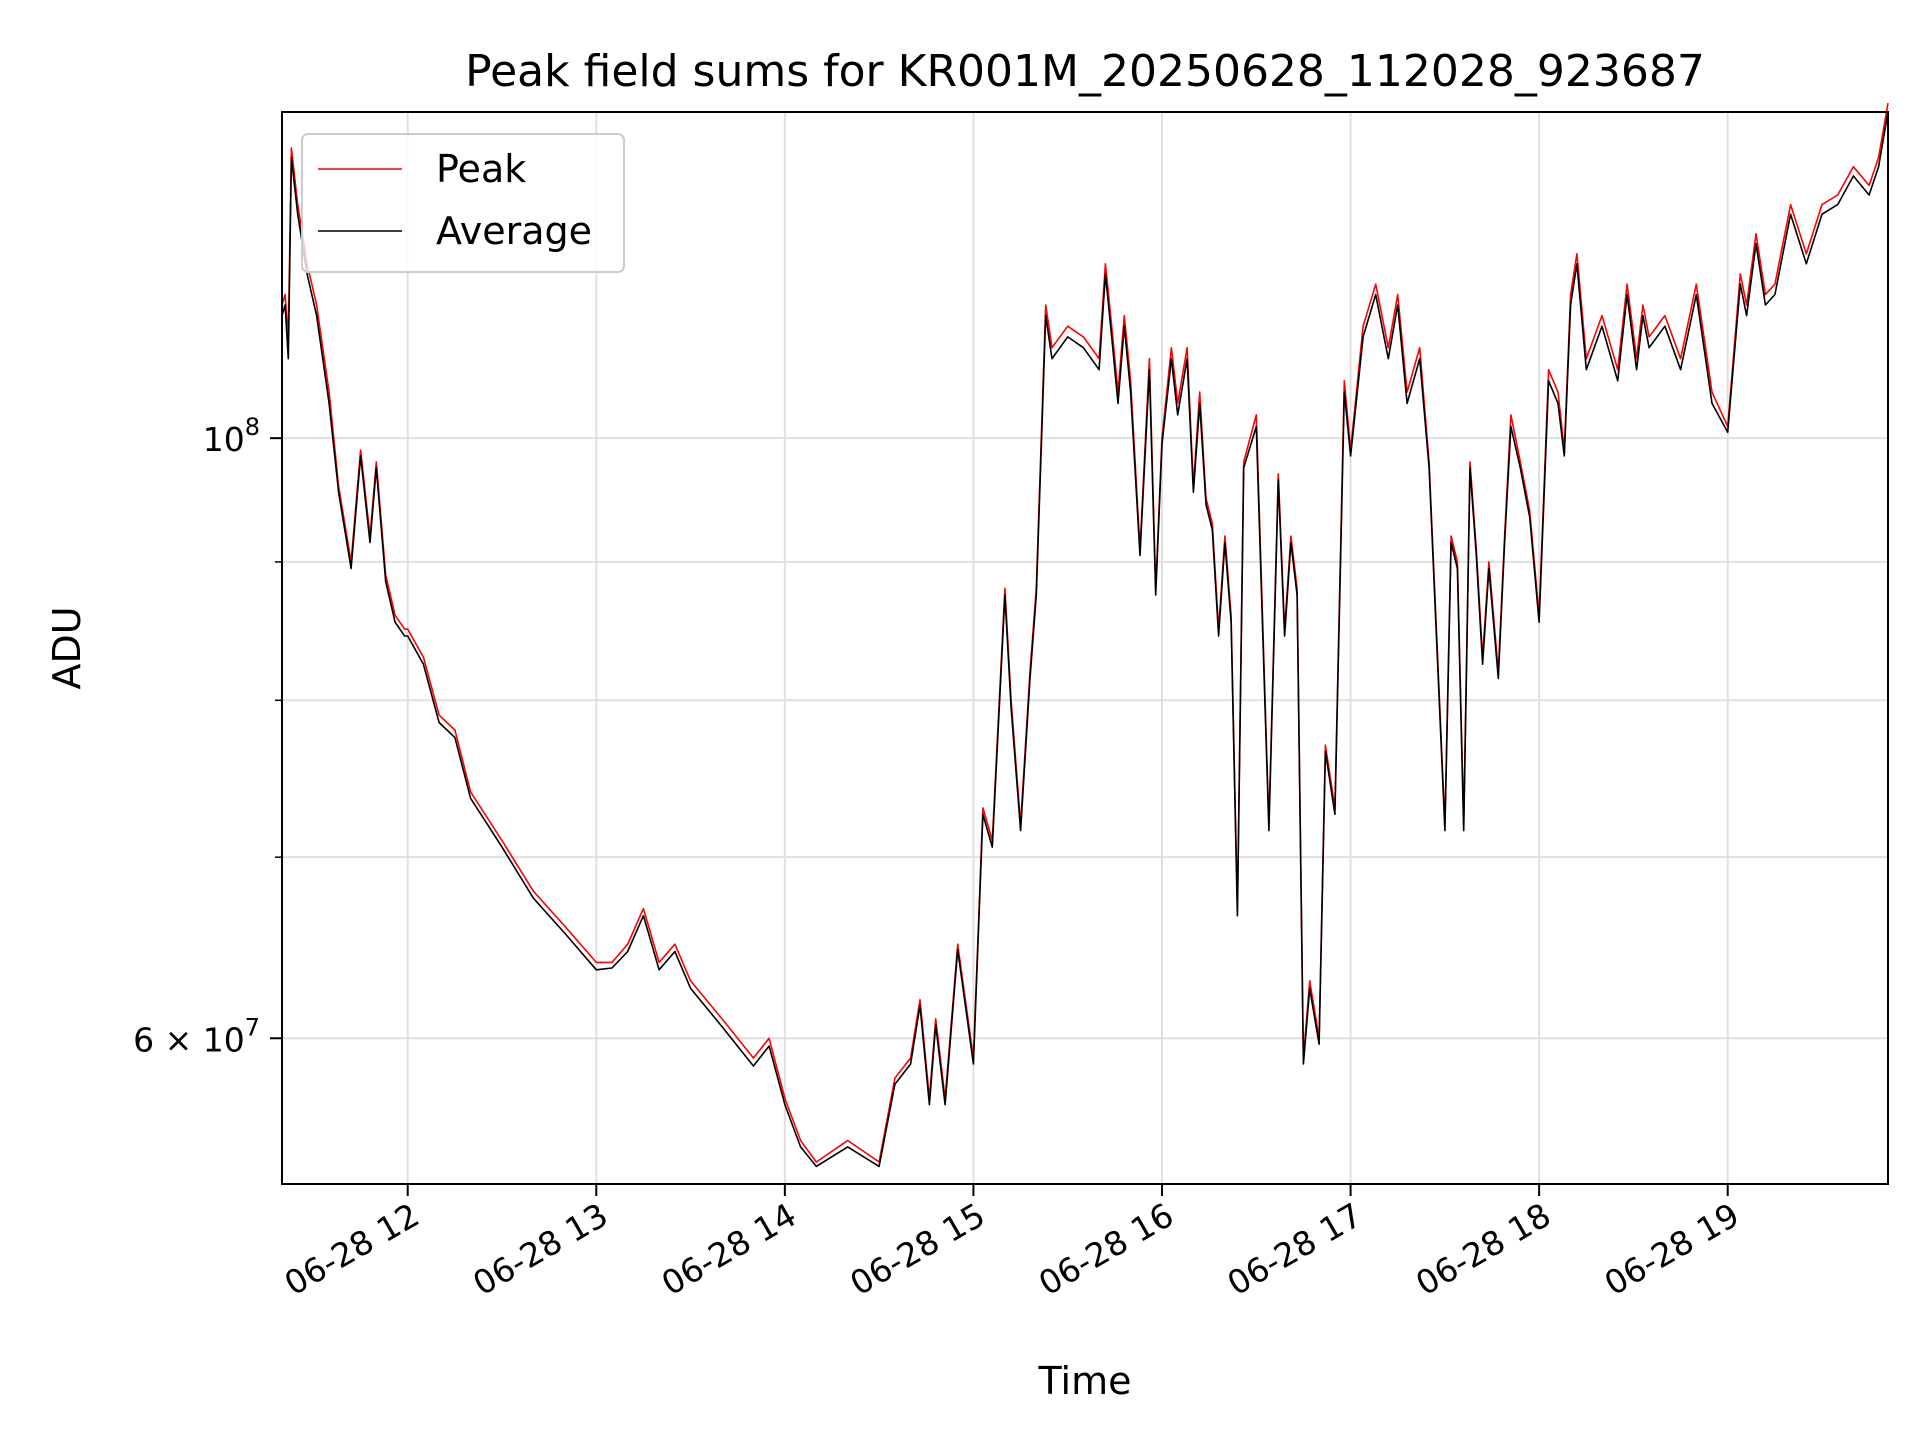 The image size is (1920, 1440). Describe the element at coordinates (481, 169) in the screenshot. I see `legend-peak-label: Peak` at that location.